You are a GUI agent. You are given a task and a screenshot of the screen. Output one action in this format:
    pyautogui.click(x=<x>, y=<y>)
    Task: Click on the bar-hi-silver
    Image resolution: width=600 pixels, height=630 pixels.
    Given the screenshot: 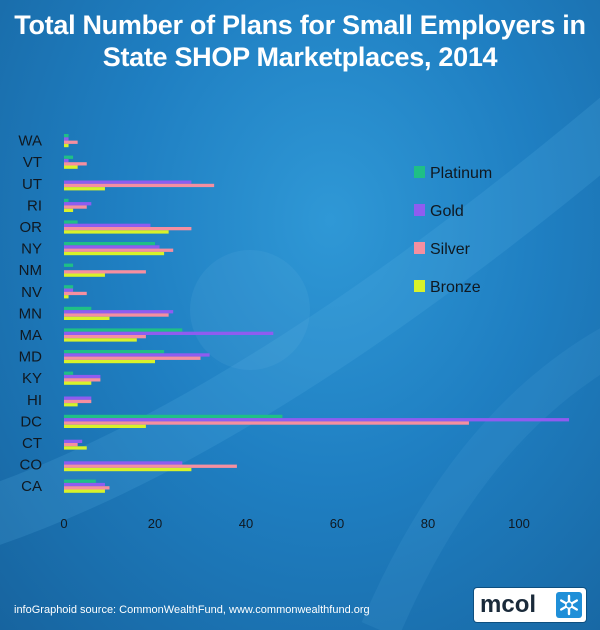 What is the action you would take?
    pyautogui.click(x=78, y=401)
    